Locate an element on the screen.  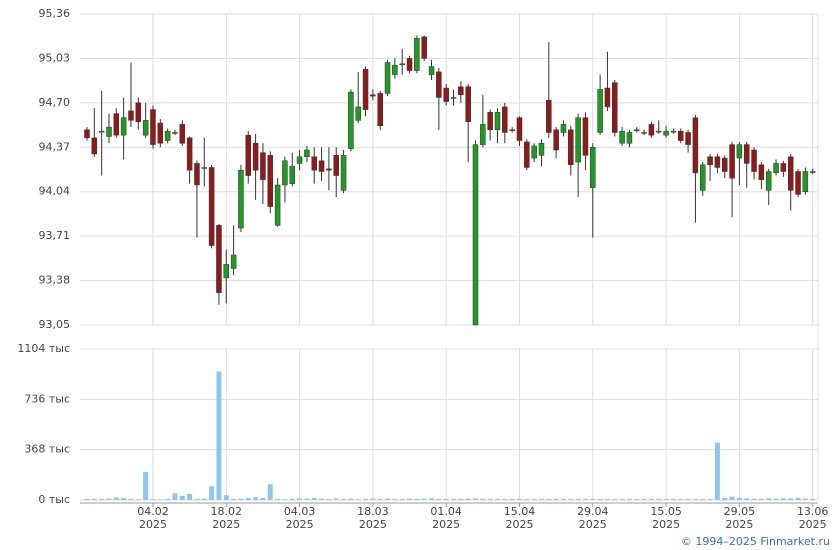
y2-tick-label: 1104 тыс is located at coordinates (43, 348).